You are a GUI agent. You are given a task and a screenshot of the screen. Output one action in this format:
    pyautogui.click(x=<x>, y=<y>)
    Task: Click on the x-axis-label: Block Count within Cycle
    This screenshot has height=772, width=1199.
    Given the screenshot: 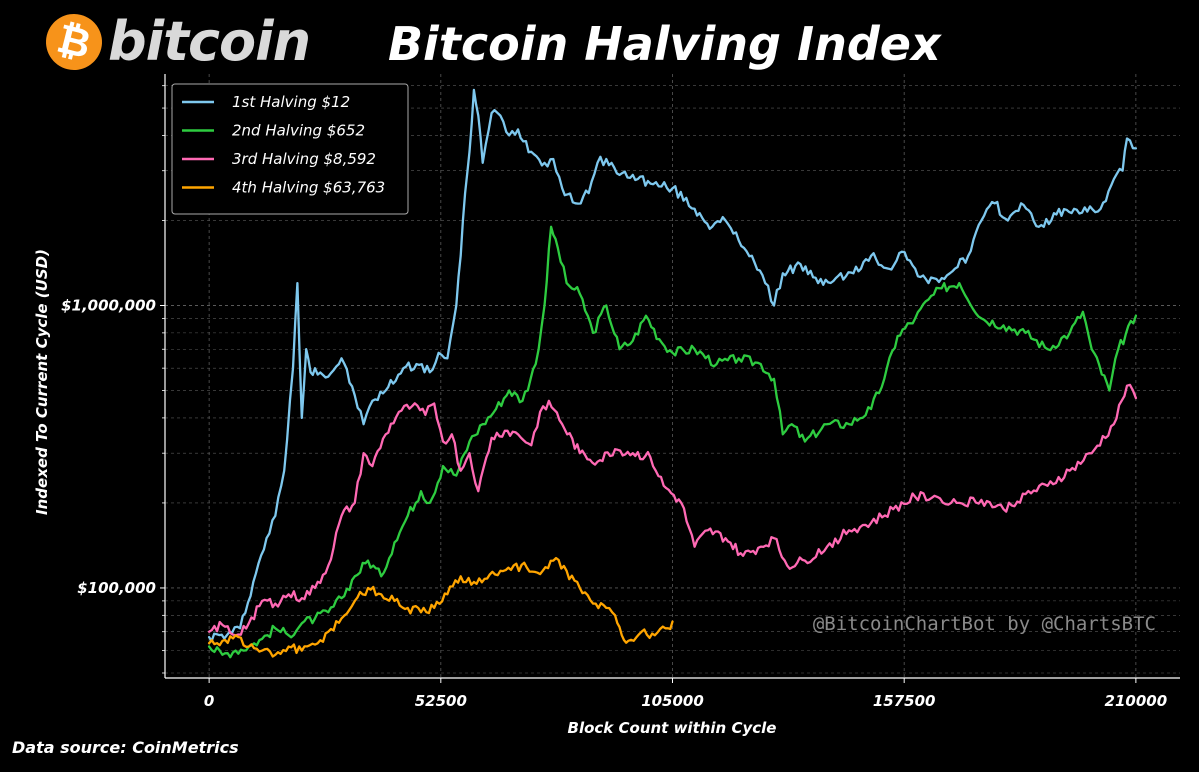 What is the action you would take?
    pyautogui.click(x=672, y=728)
    